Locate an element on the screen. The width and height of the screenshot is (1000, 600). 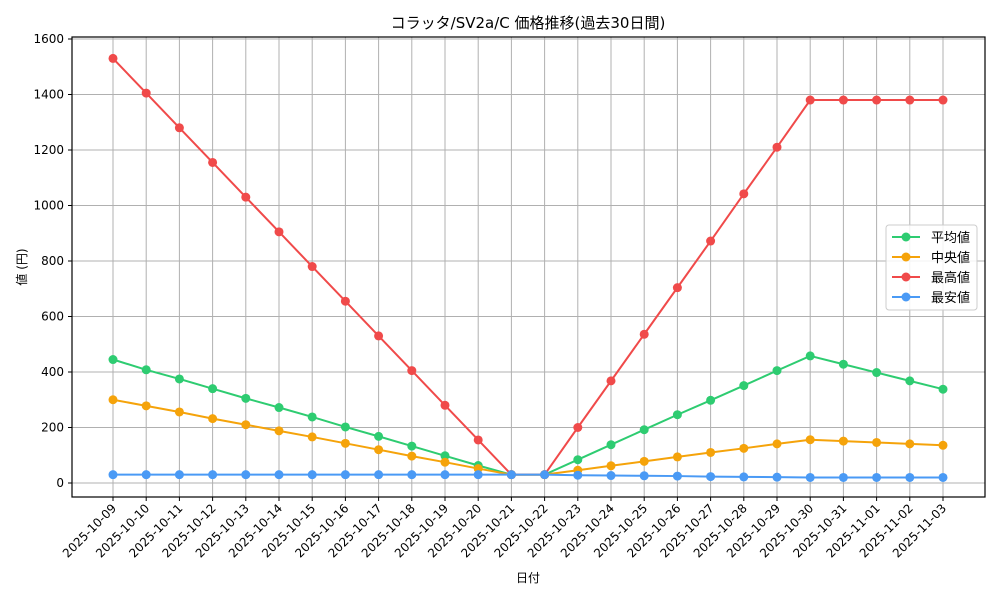
y-axis-ticks: 0 200 400 600 800 1000 1200 1400 1600 is located at coordinates (52, 261).